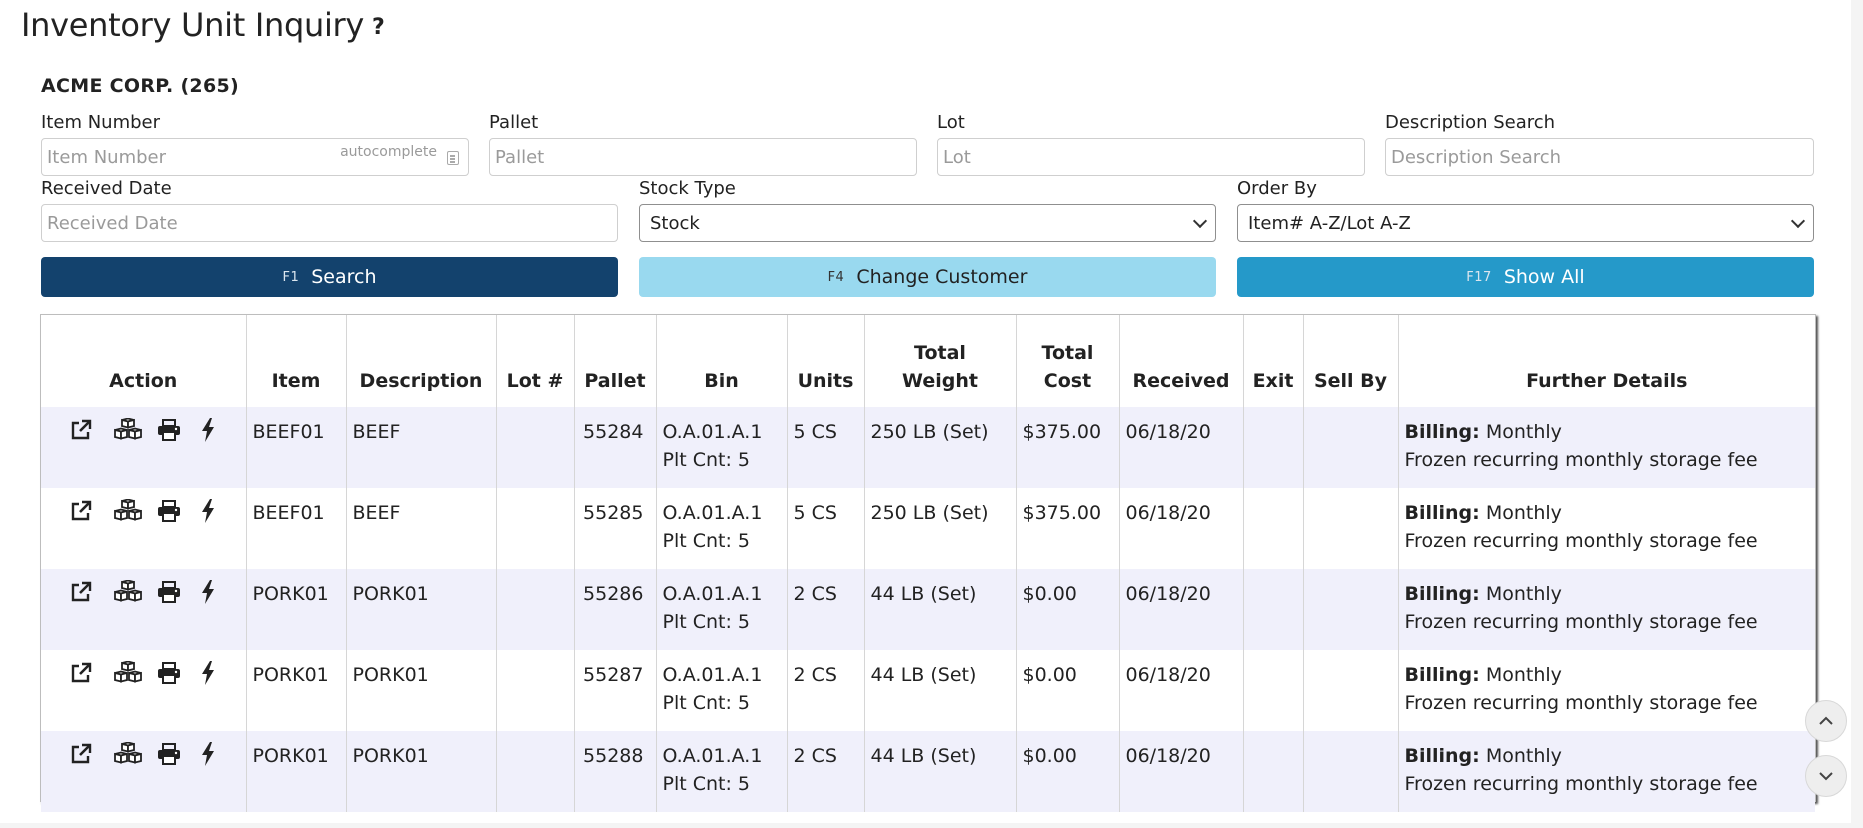 Image resolution: width=1863 pixels, height=828 pixels. I want to click on page-title: Inventory Unit Inquiry?, so click(203, 25).